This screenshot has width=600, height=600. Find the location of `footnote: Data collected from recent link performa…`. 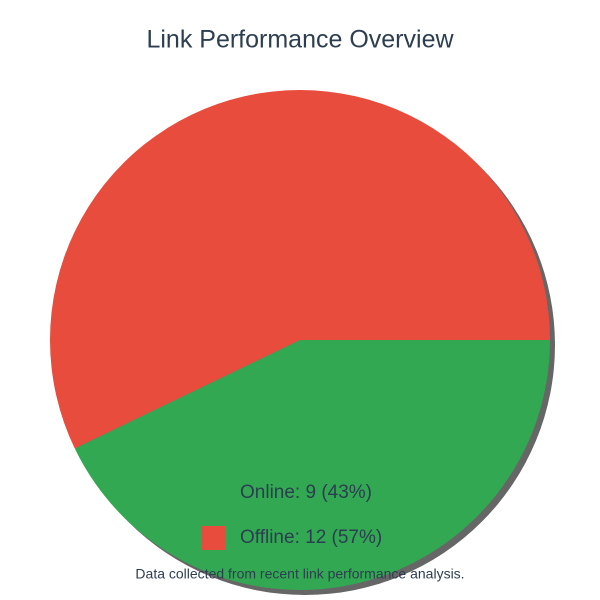

footnote: Data collected from recent link performa… is located at coordinates (299, 574).